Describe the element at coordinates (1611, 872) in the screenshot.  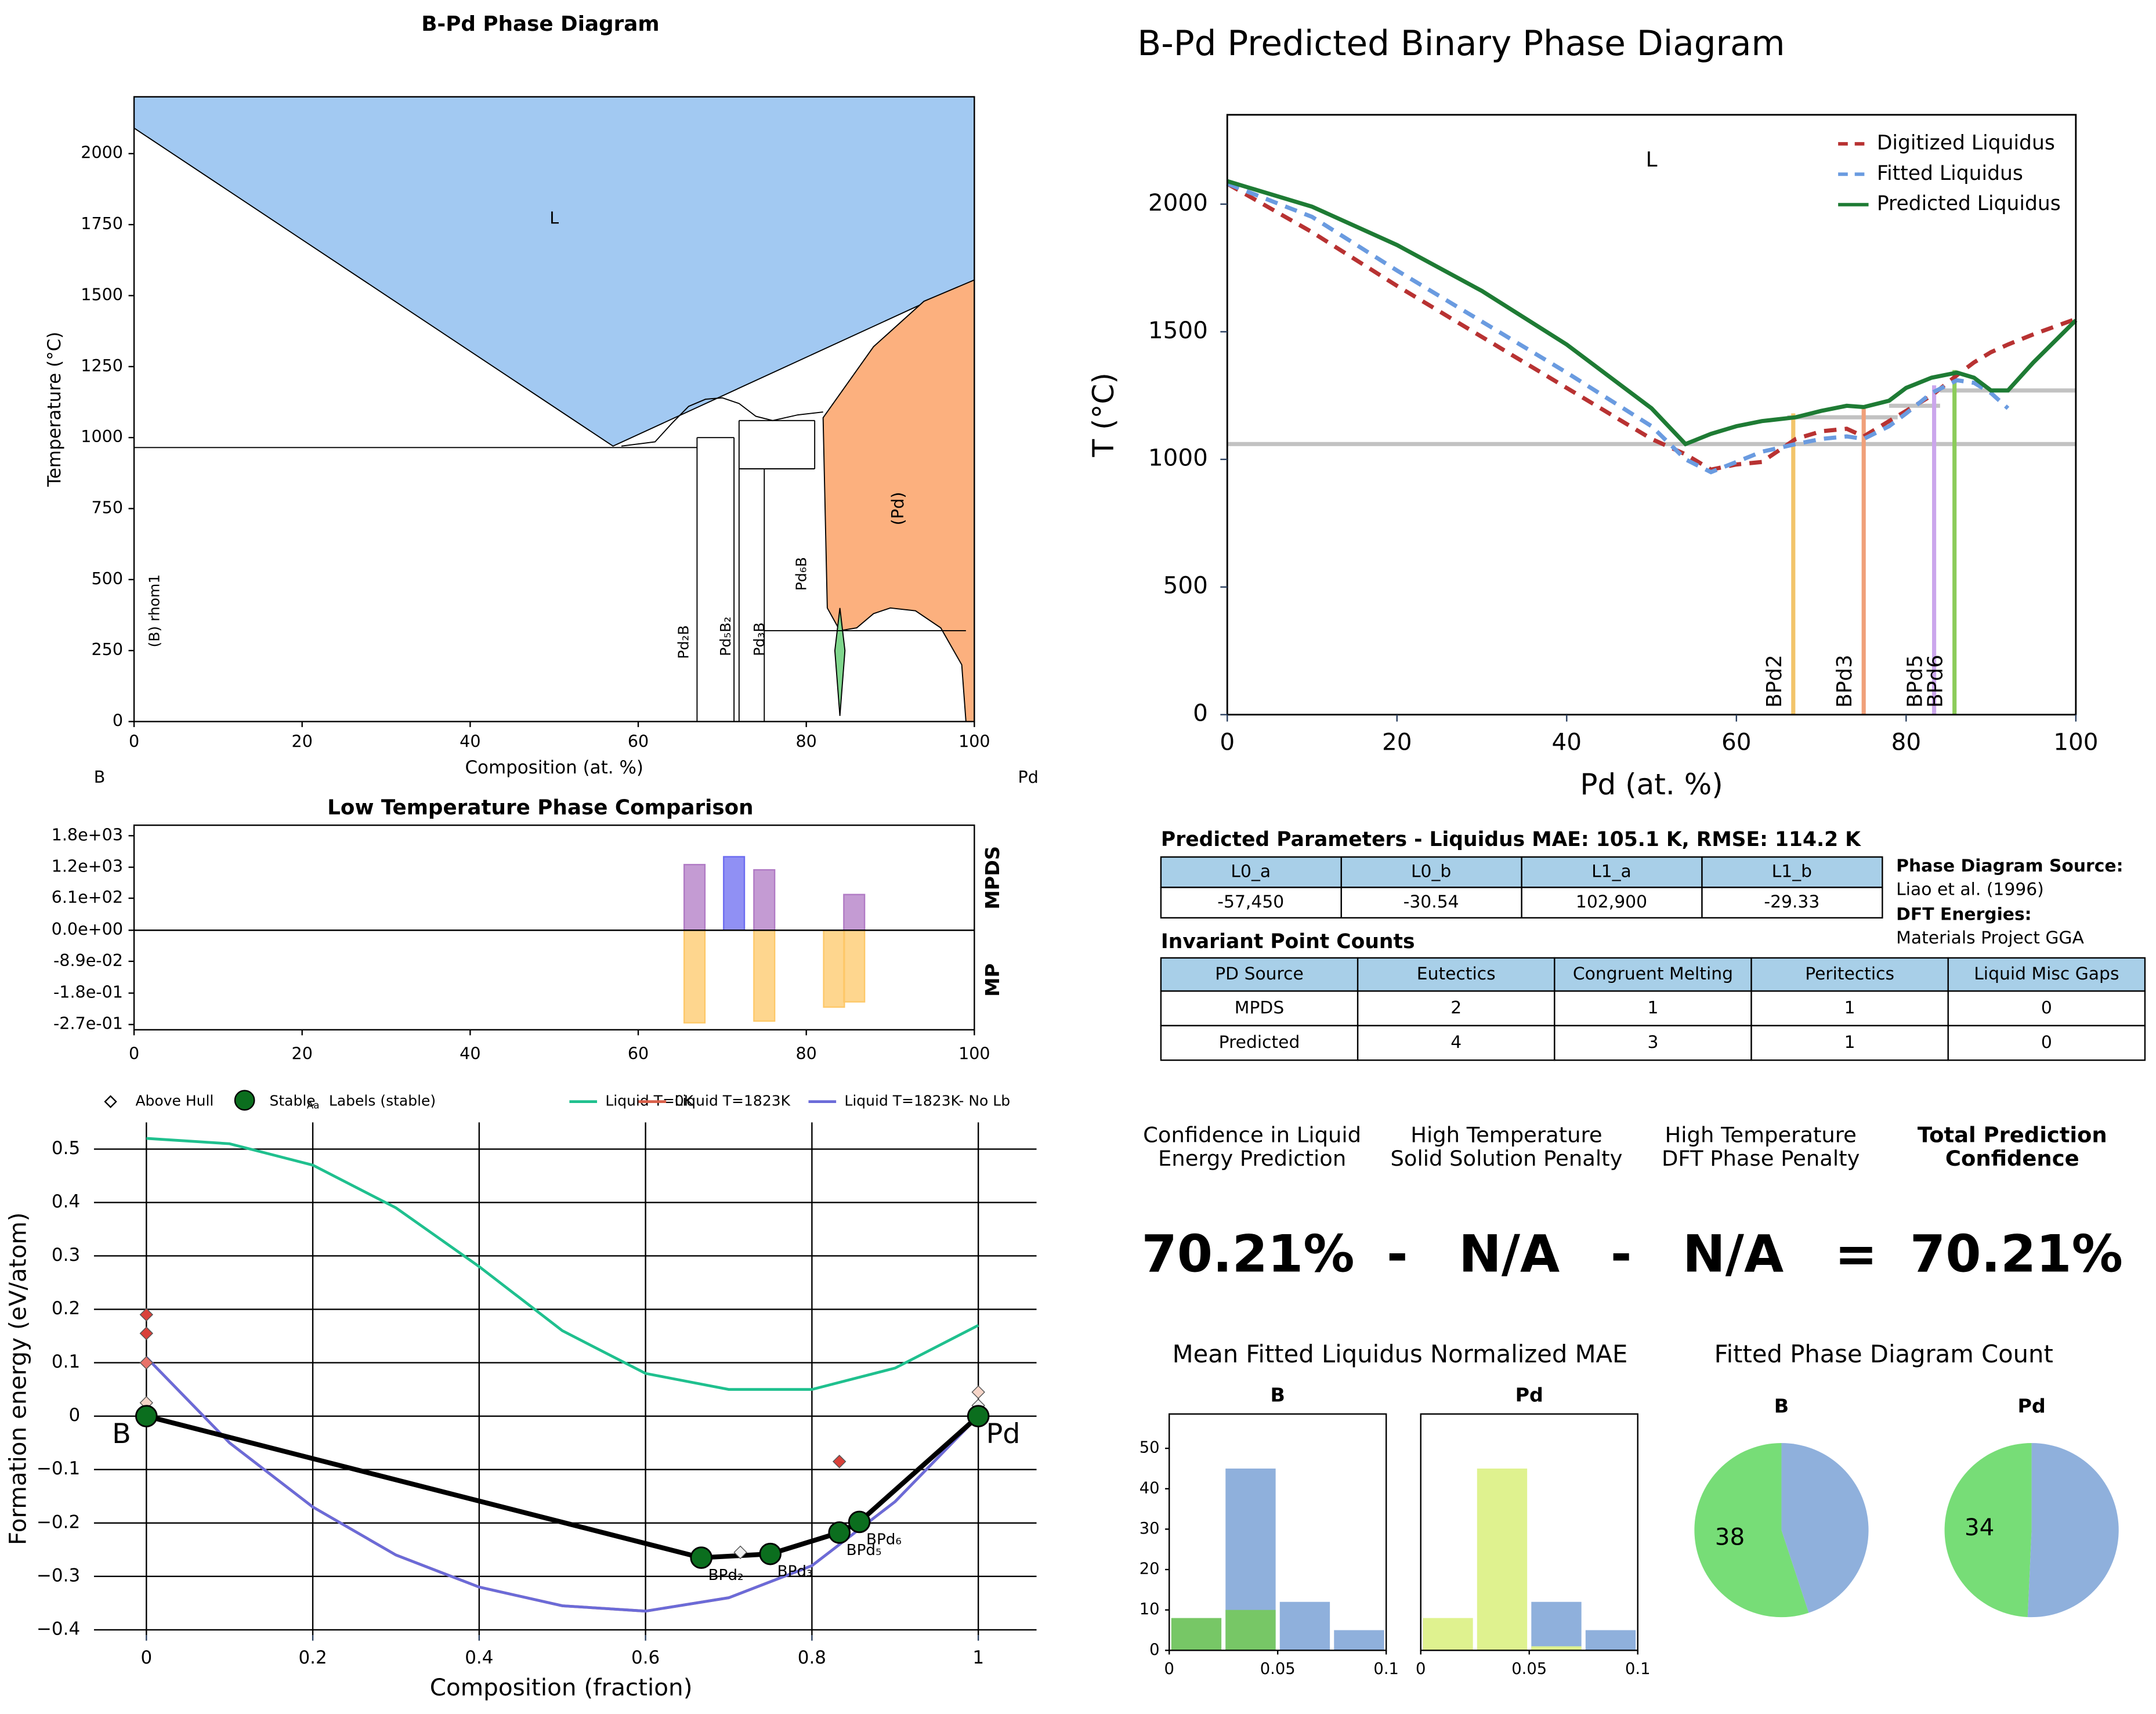
I see `table-header: L1_a` at that location.